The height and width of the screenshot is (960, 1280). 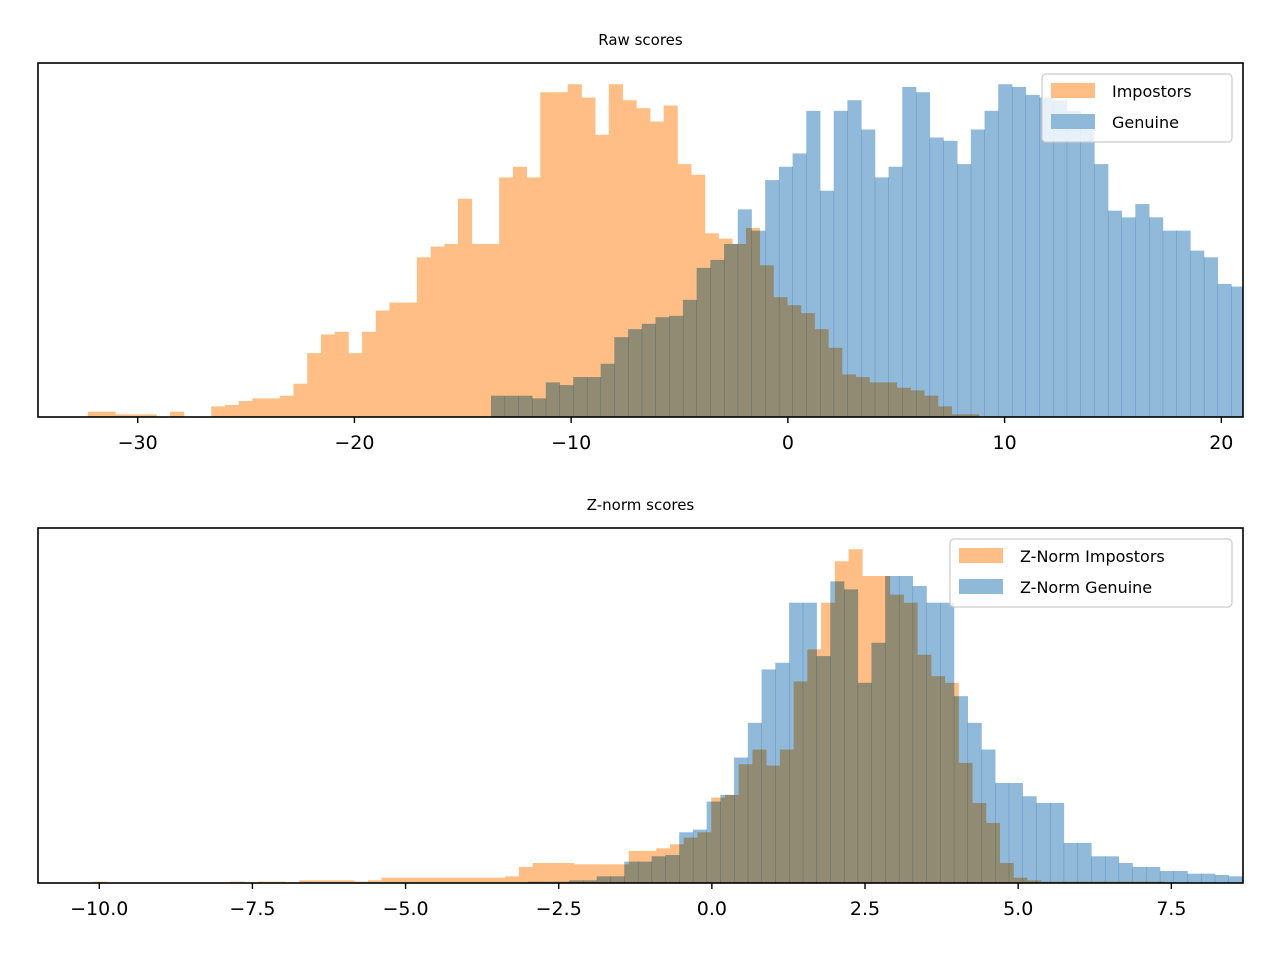 I want to click on legend-label: Genuine, so click(x=1145, y=122).